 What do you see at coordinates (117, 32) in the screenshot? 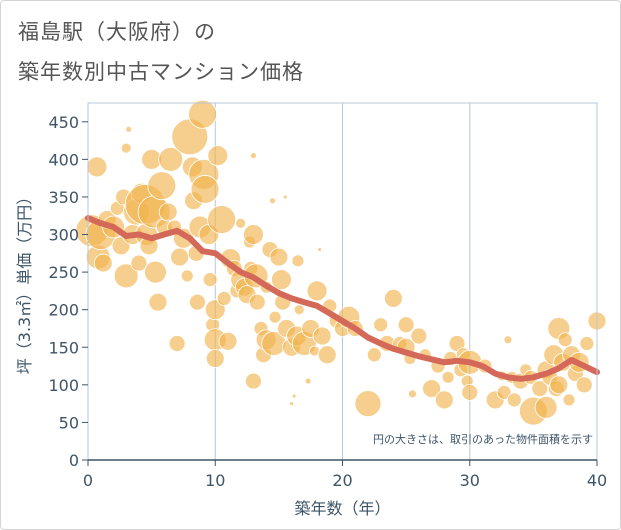
I see `chart-title-line1: 福島駅（大阪府）の` at bounding box center [117, 32].